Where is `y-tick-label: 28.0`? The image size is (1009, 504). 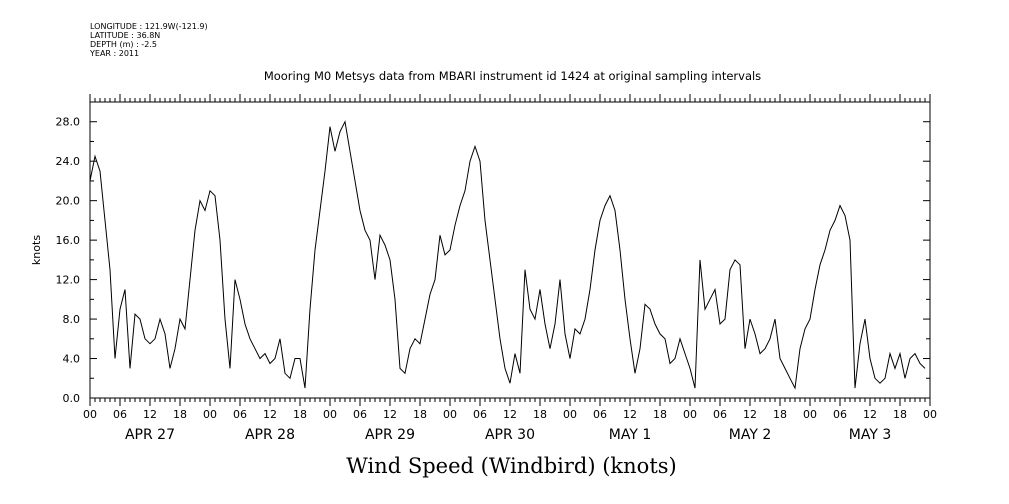 y-tick-label: 28.0 is located at coordinates (68, 122).